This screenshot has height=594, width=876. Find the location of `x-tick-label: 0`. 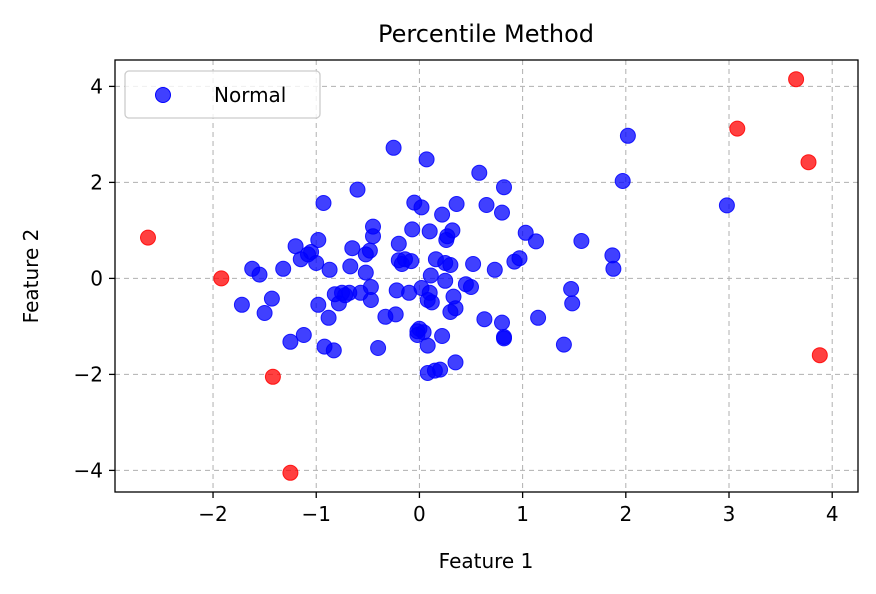

x-tick-label: 0 is located at coordinates (419, 514).